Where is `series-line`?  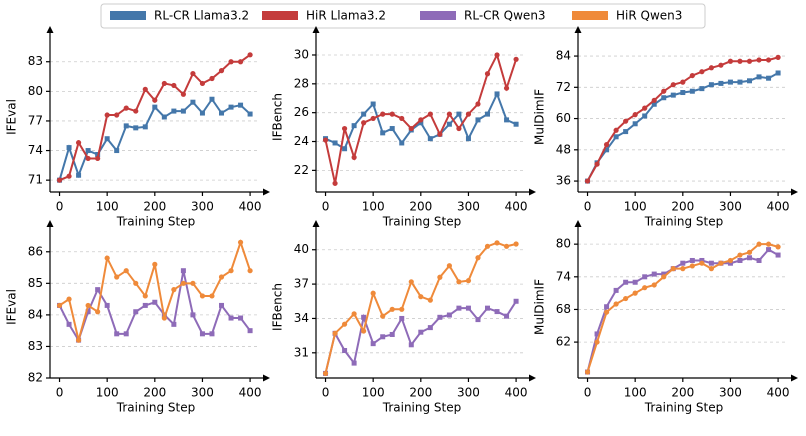
series-line is located at coordinates (682, 119).